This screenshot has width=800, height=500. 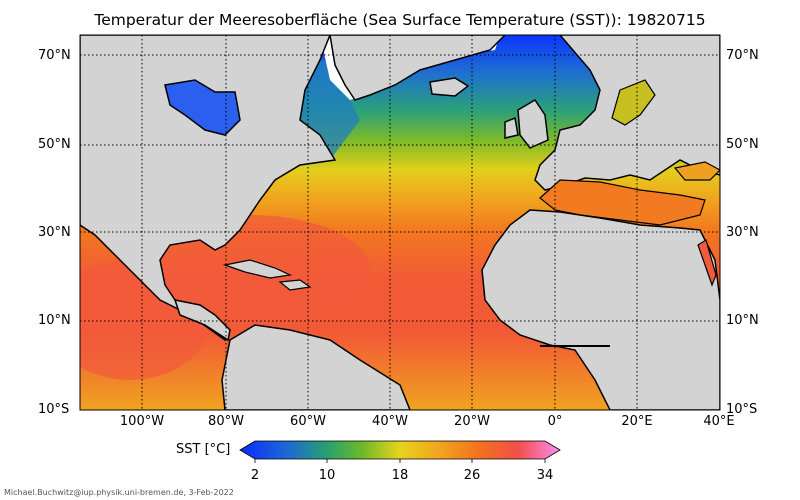 I want to click on lat-label-right-10n: 10°N, so click(x=742, y=320).